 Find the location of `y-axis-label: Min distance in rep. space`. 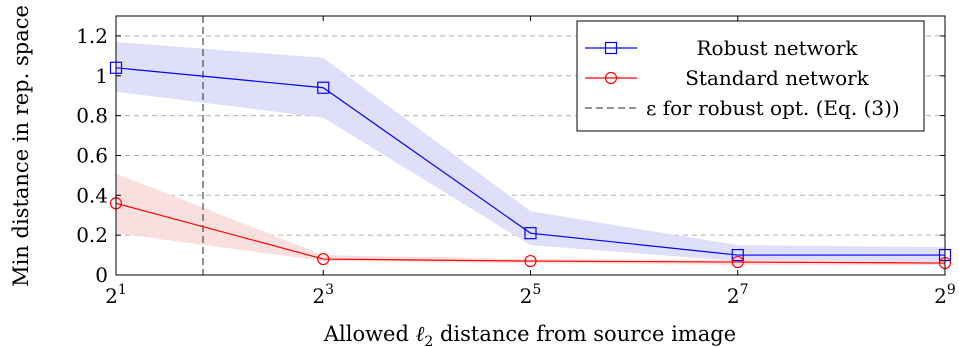

y-axis-label: Min distance in rep. space is located at coordinates (21, 146).